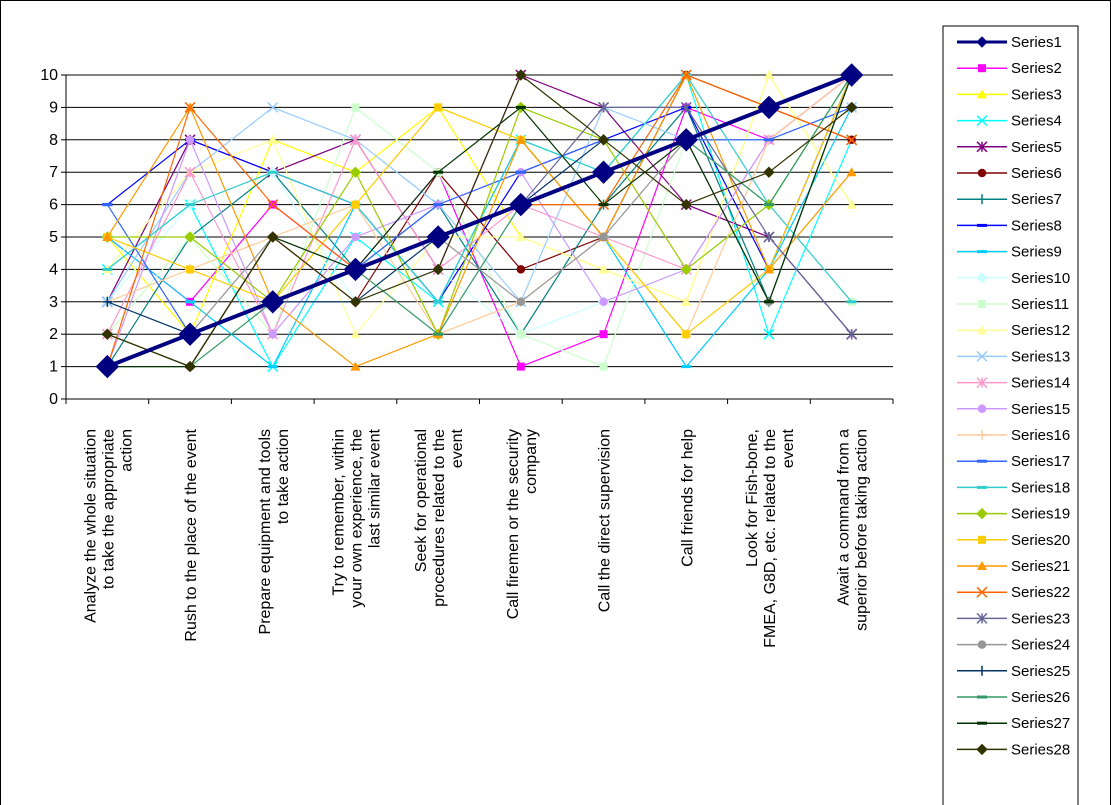 This screenshot has height=805, width=1111. Describe the element at coordinates (1040, 540) in the screenshot. I see `legend-label: Series20` at that location.